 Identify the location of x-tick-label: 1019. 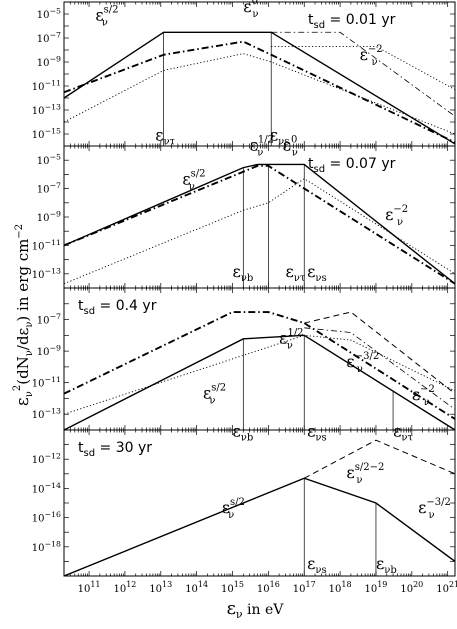
(375, 587).